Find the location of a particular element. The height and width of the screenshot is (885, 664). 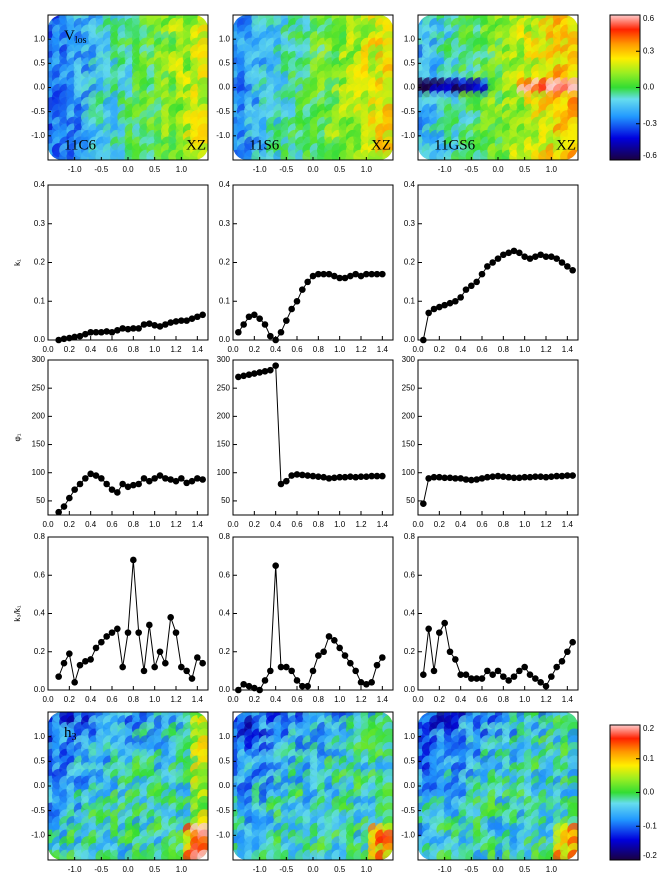

y-tick-label: 200 is located at coordinates (224, 415).